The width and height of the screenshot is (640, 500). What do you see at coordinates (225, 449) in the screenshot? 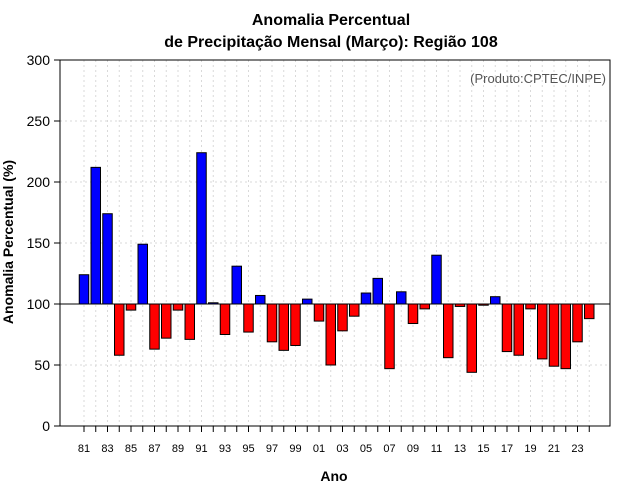
I see `x-tick-label: 93` at bounding box center [225, 449].